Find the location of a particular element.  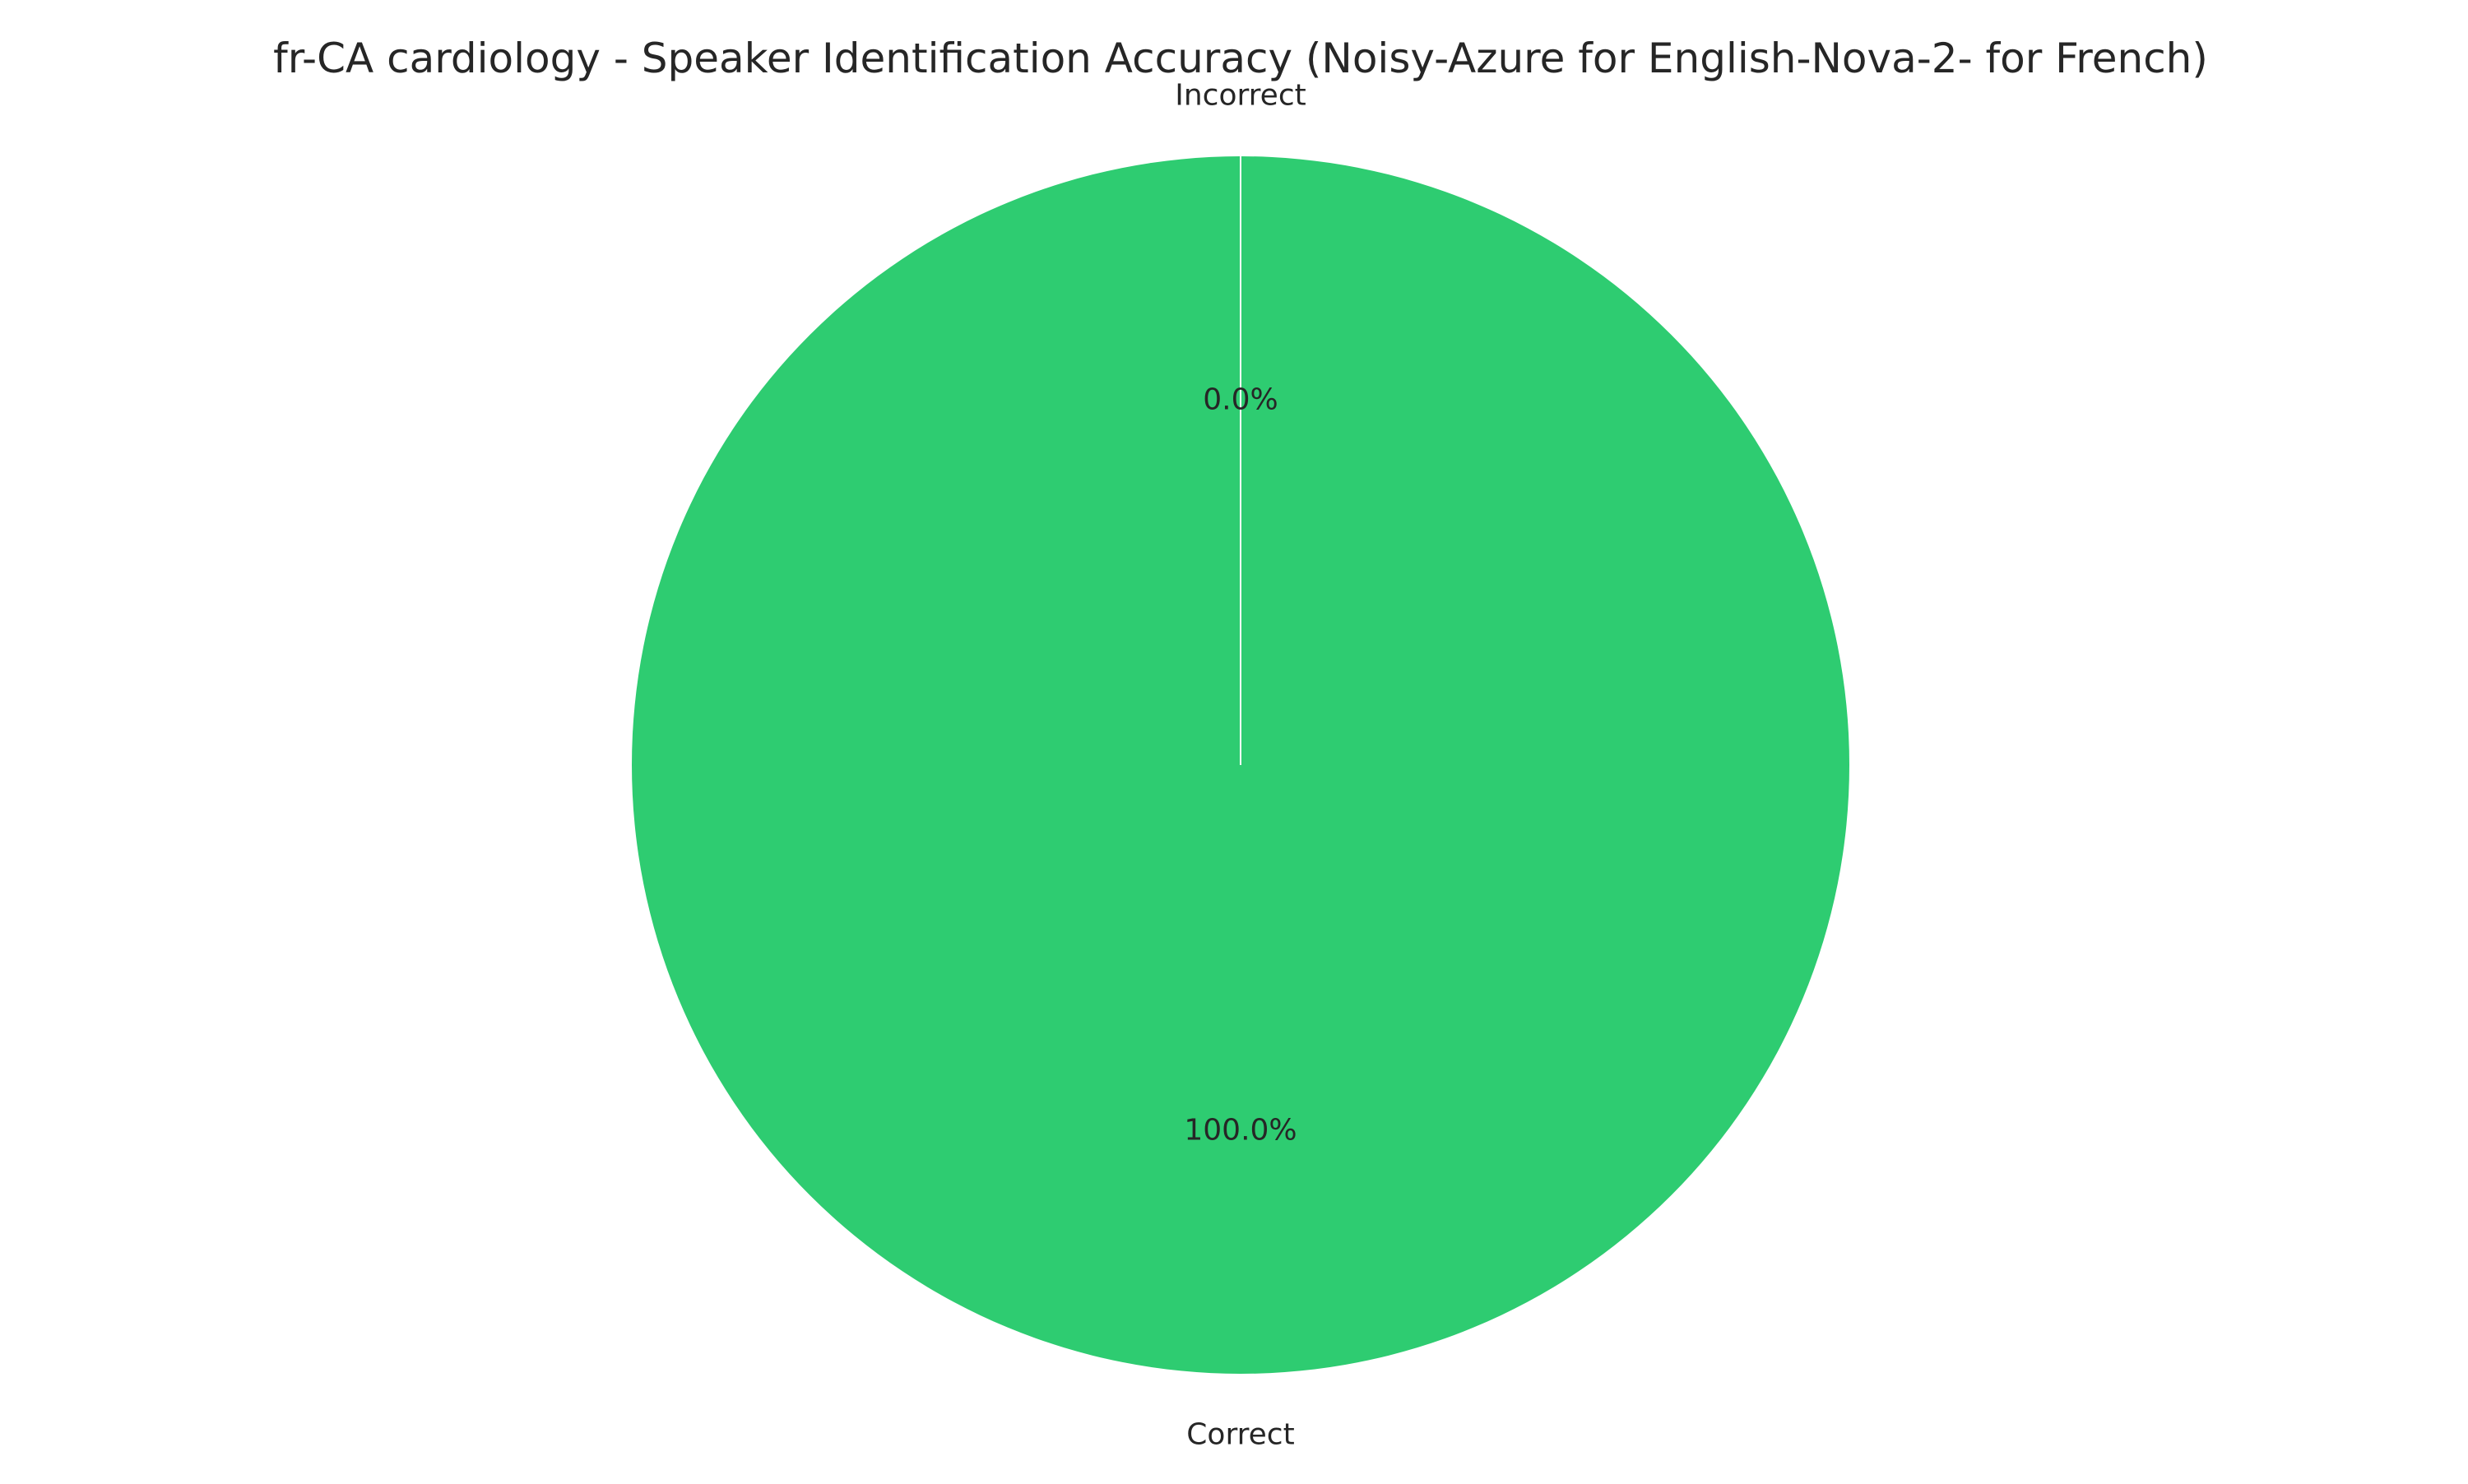

slice-label-incorrect: Incorrect is located at coordinates (1240, 96).